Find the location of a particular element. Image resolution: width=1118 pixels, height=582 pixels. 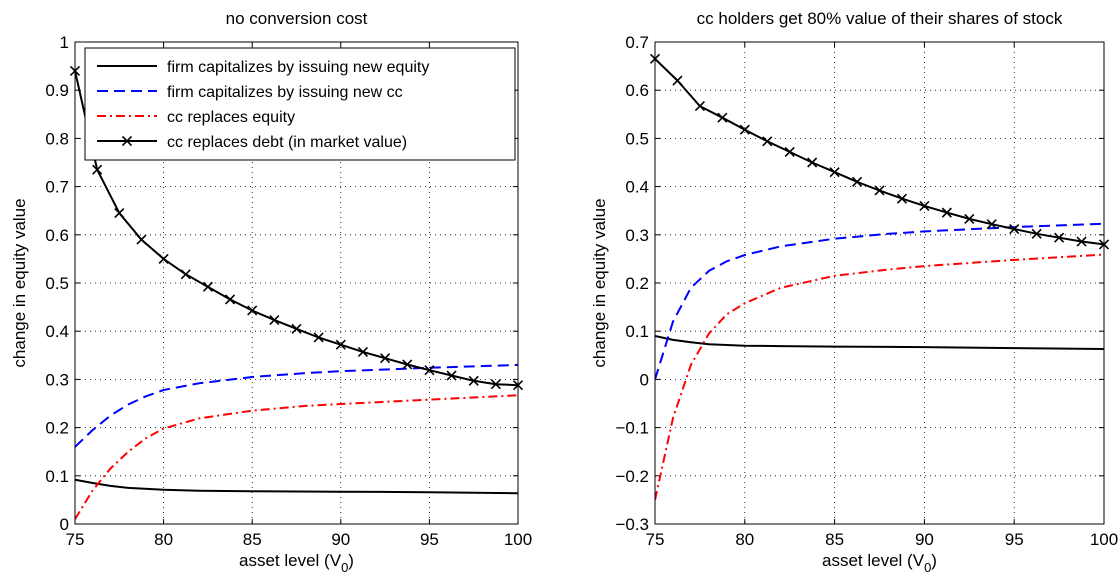

x-axis-label-subscript: 0 is located at coordinates (344, 567).